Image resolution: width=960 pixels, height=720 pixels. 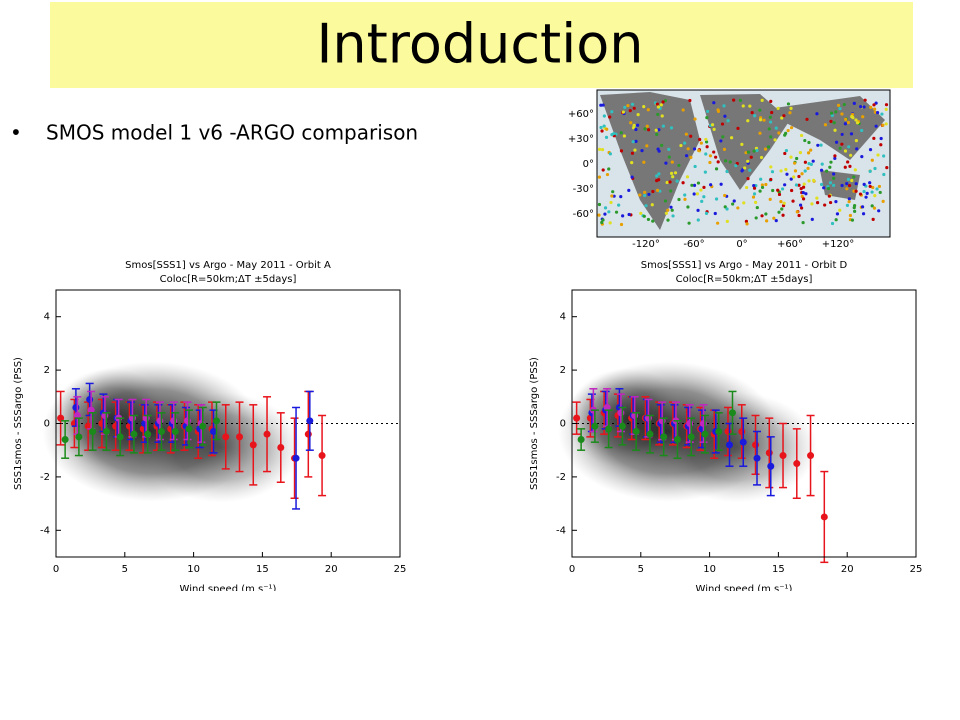 What do you see at coordinates (228, 589) in the screenshot?
I see `x-axis-label: Wind speed (m s⁻¹)` at bounding box center [228, 589].